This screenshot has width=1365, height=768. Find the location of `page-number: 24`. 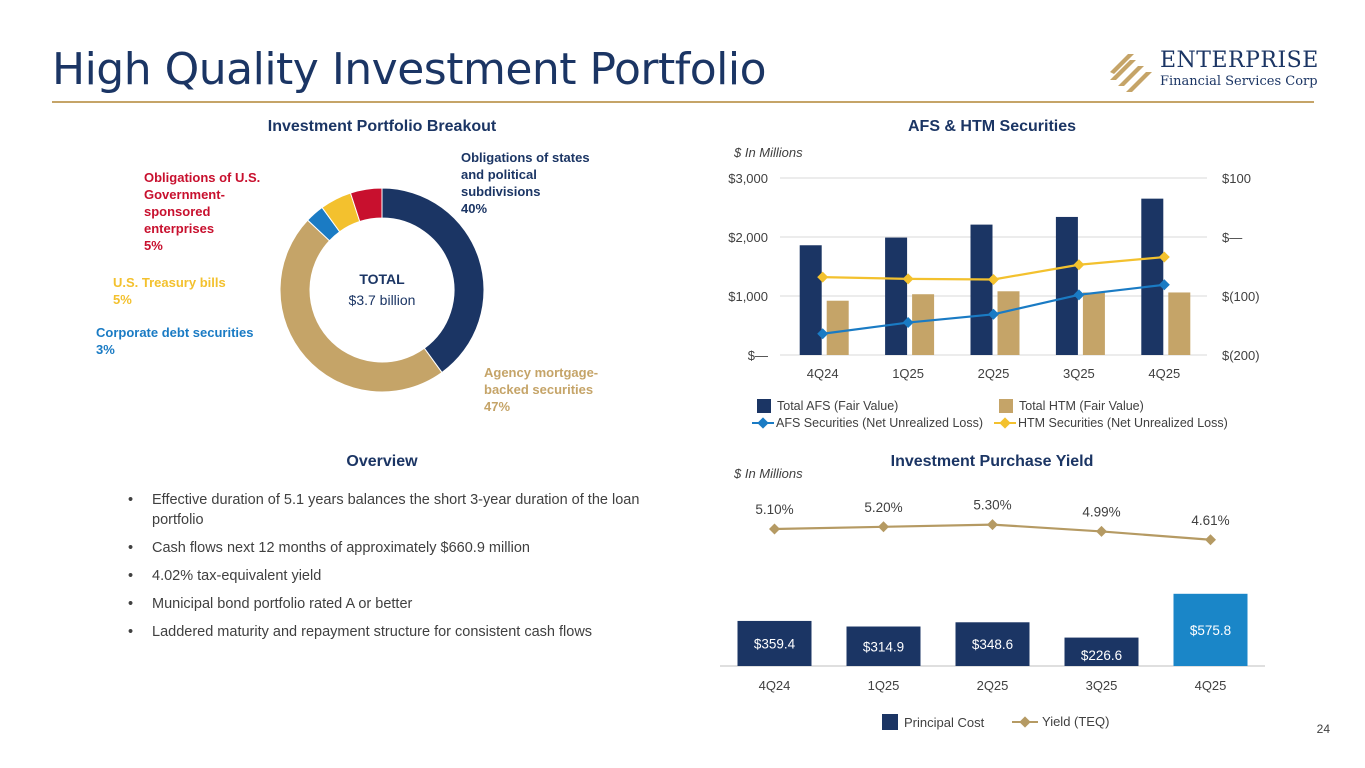

page-number: 24 is located at coordinates (1323, 729).